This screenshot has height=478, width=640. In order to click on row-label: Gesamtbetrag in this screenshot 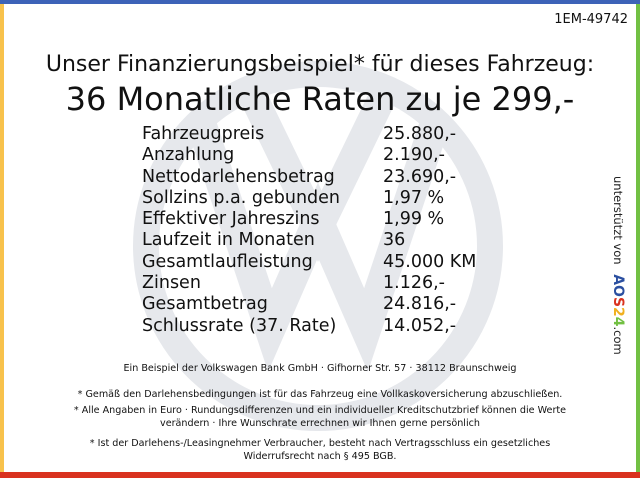, I will do `click(205, 304)`.